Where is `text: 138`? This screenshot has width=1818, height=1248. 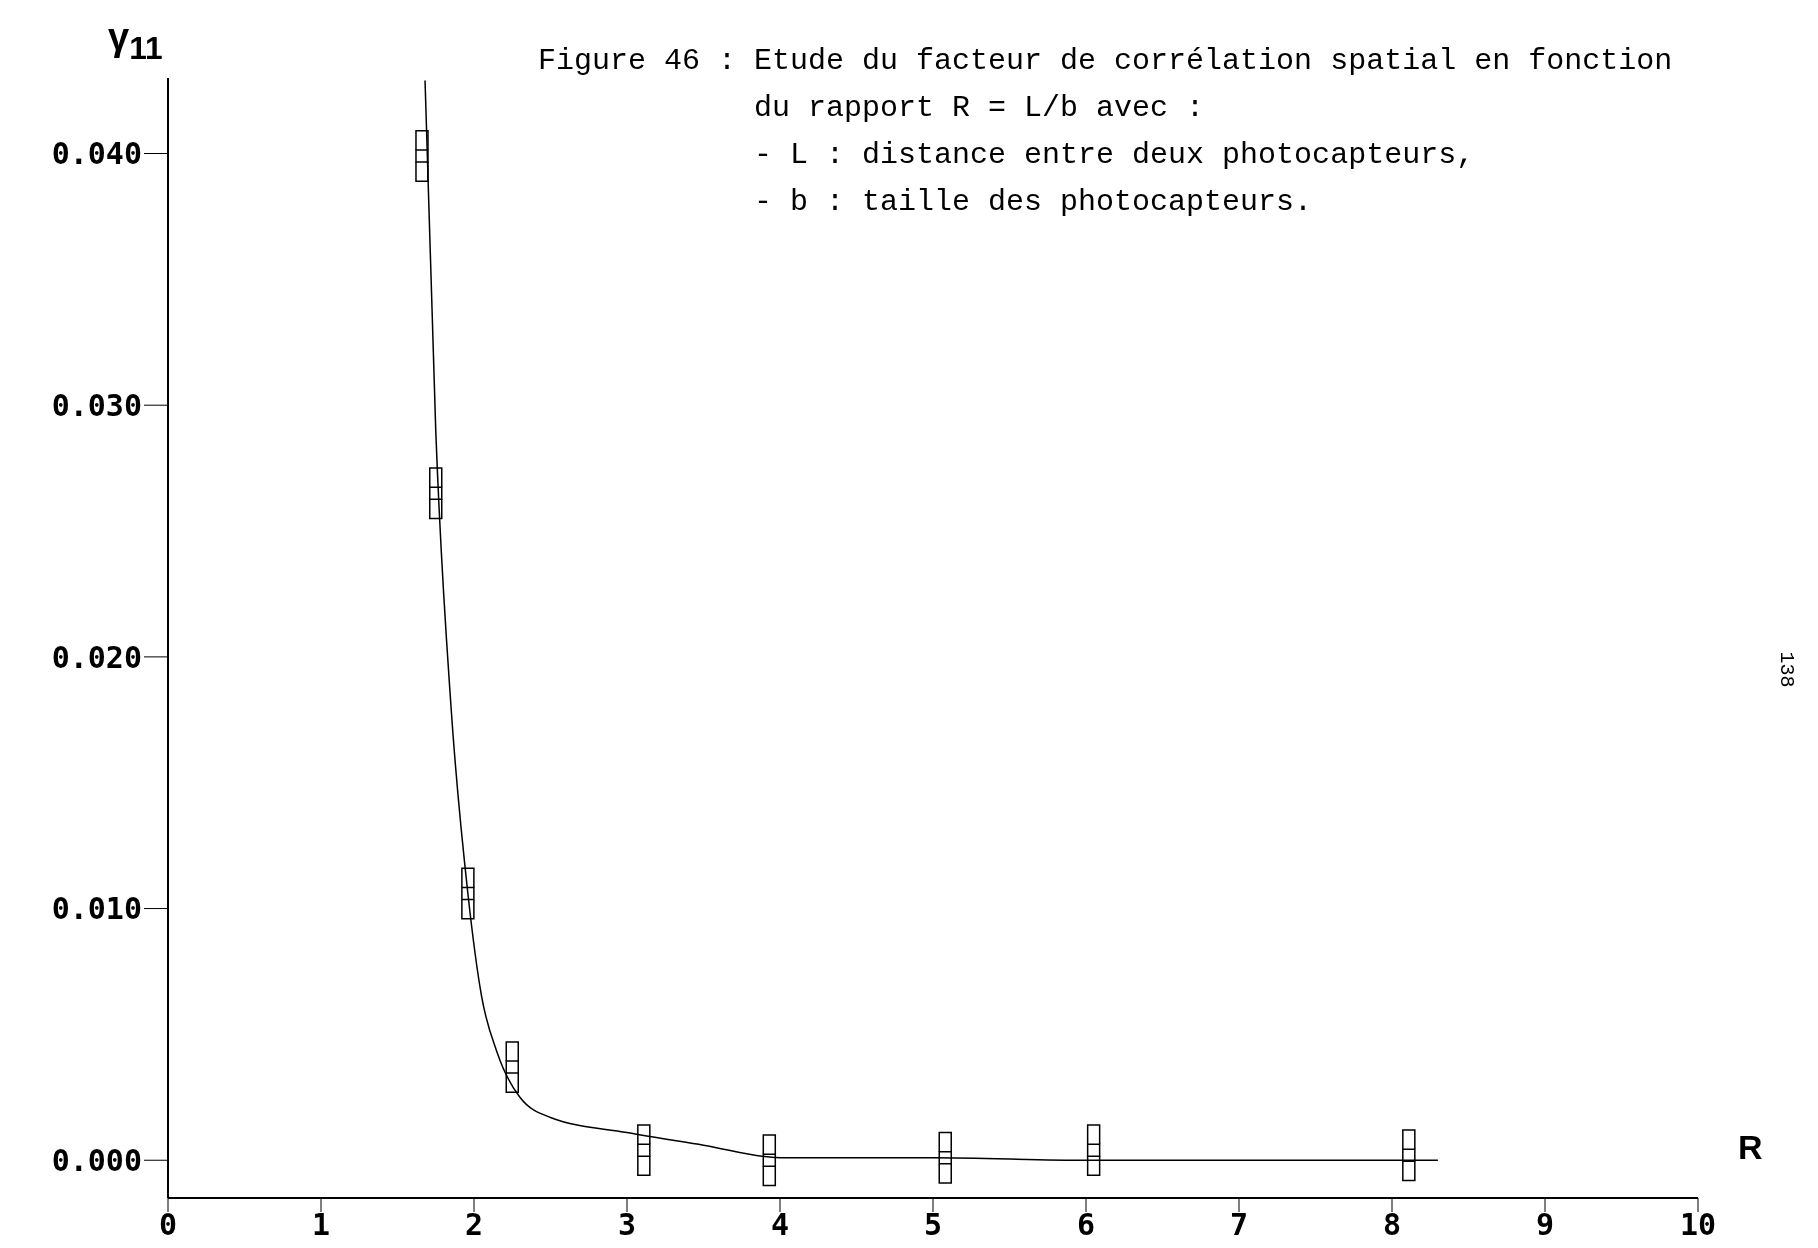
text: 138 is located at coordinates (1786, 669).